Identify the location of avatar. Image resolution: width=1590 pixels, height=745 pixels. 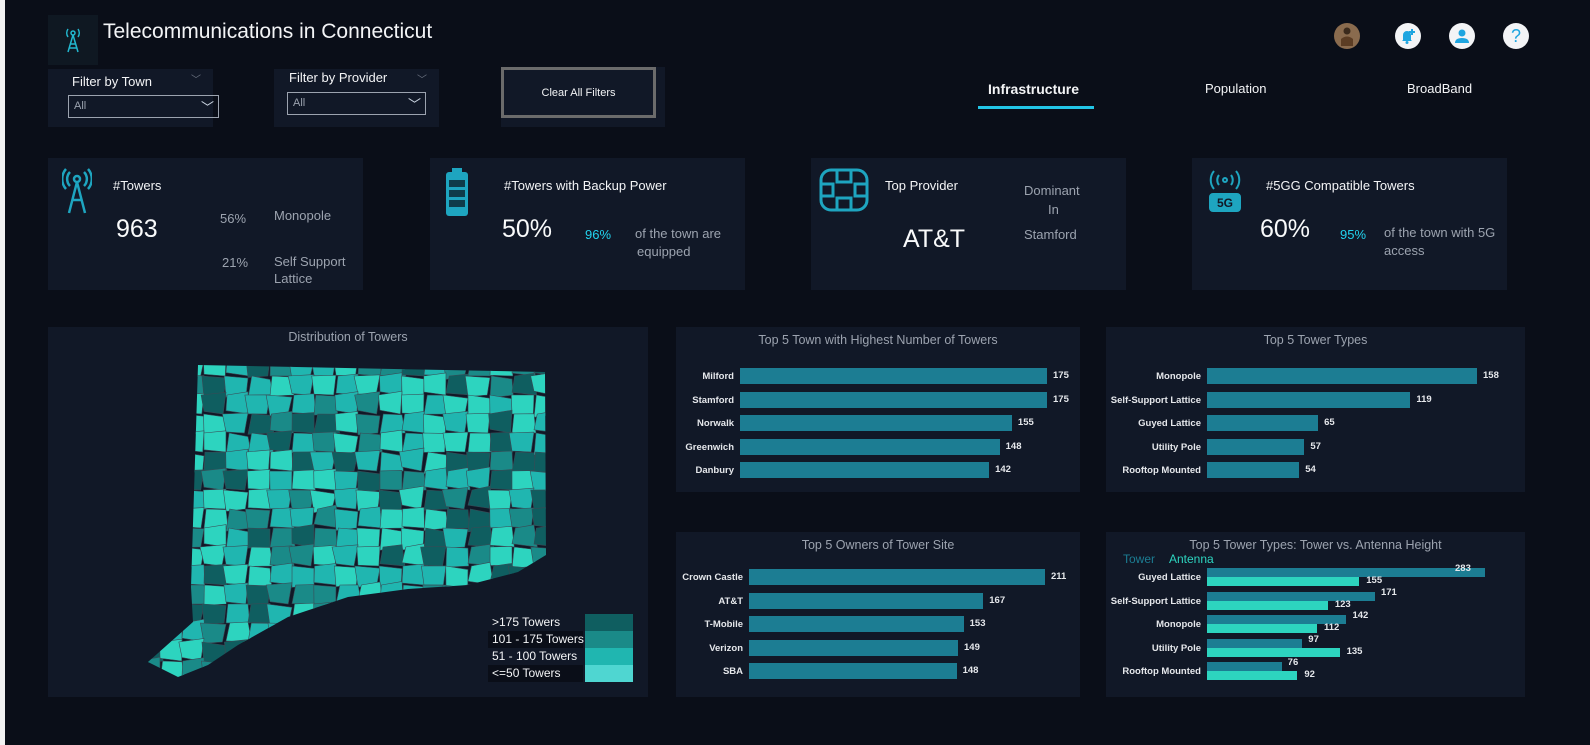
(1347, 36).